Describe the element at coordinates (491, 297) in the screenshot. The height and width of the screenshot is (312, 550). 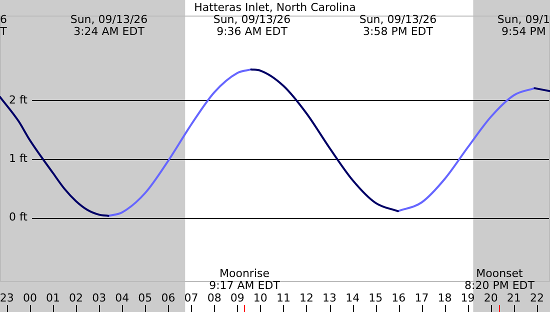
I see `x-tick-label: 20` at that location.